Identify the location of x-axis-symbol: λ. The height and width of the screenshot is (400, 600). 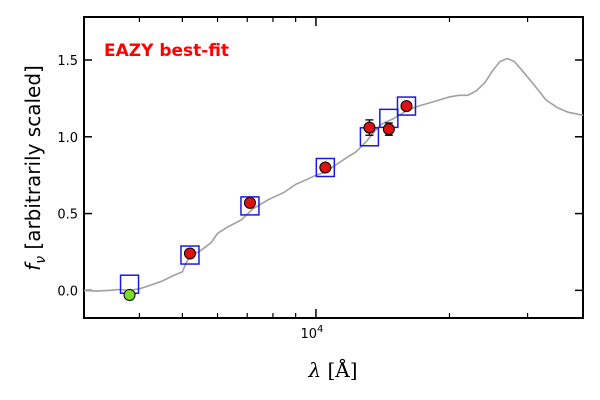
(314, 370).